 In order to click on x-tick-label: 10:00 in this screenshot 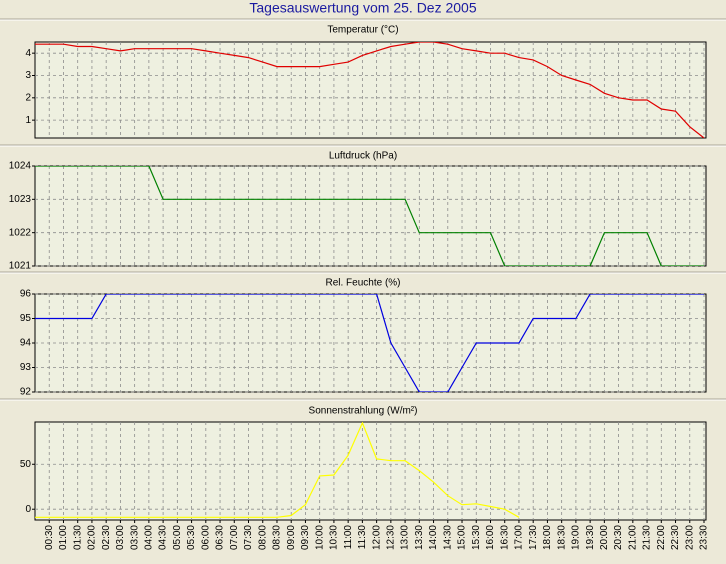, I will do `click(319, 537)`.